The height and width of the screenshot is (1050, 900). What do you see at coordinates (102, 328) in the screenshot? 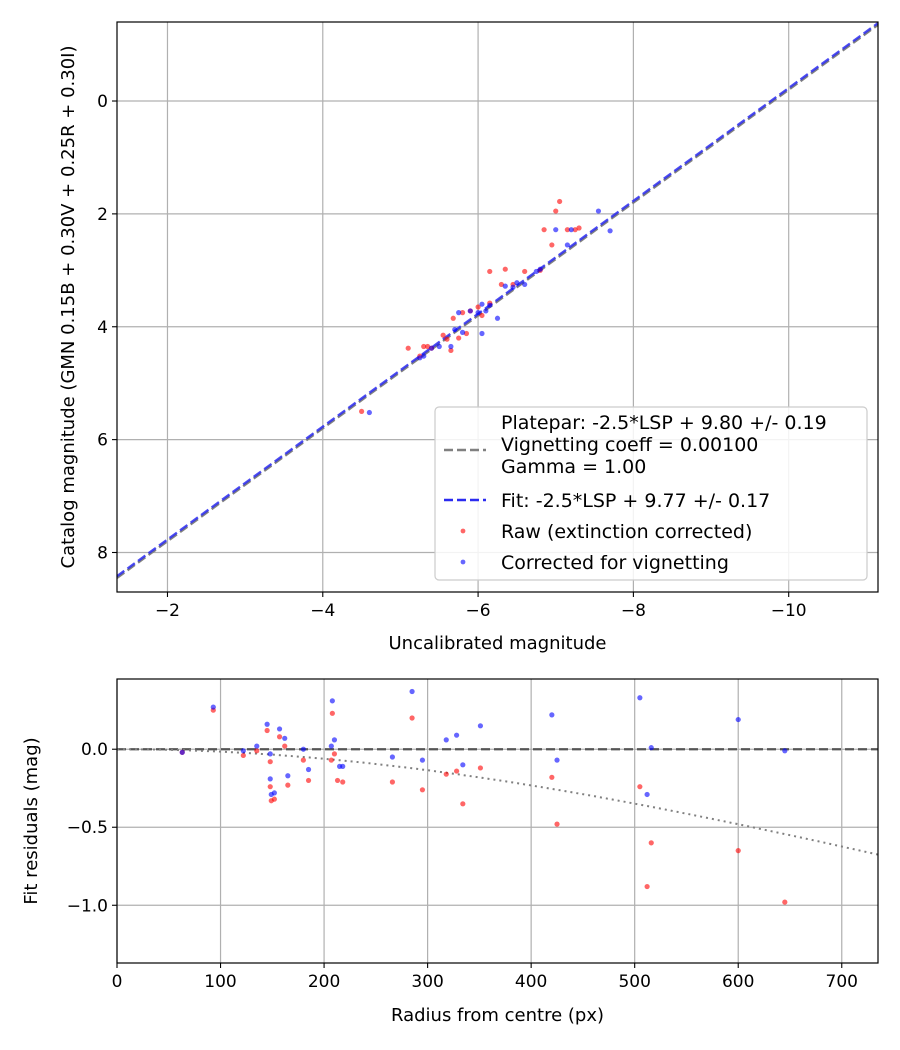
I see `y-tick-label: 4` at bounding box center [102, 328].